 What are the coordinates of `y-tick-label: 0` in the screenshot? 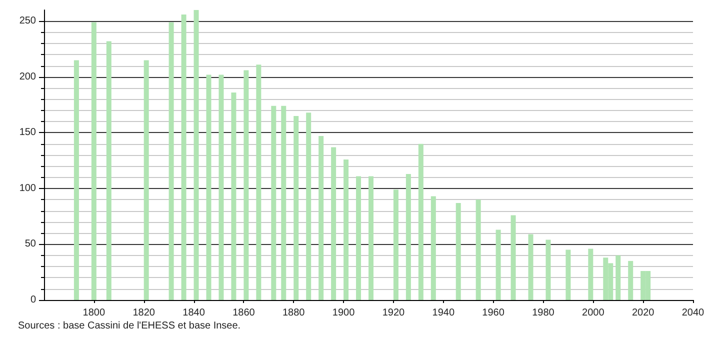 It's located at (33, 300).